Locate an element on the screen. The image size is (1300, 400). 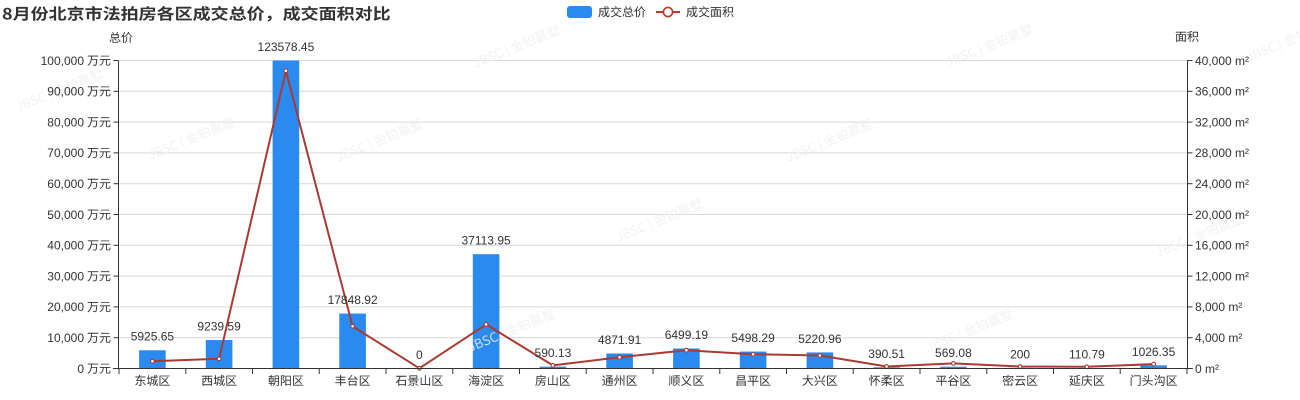
svg-text: 1026.35 is located at coordinates (1154, 352).